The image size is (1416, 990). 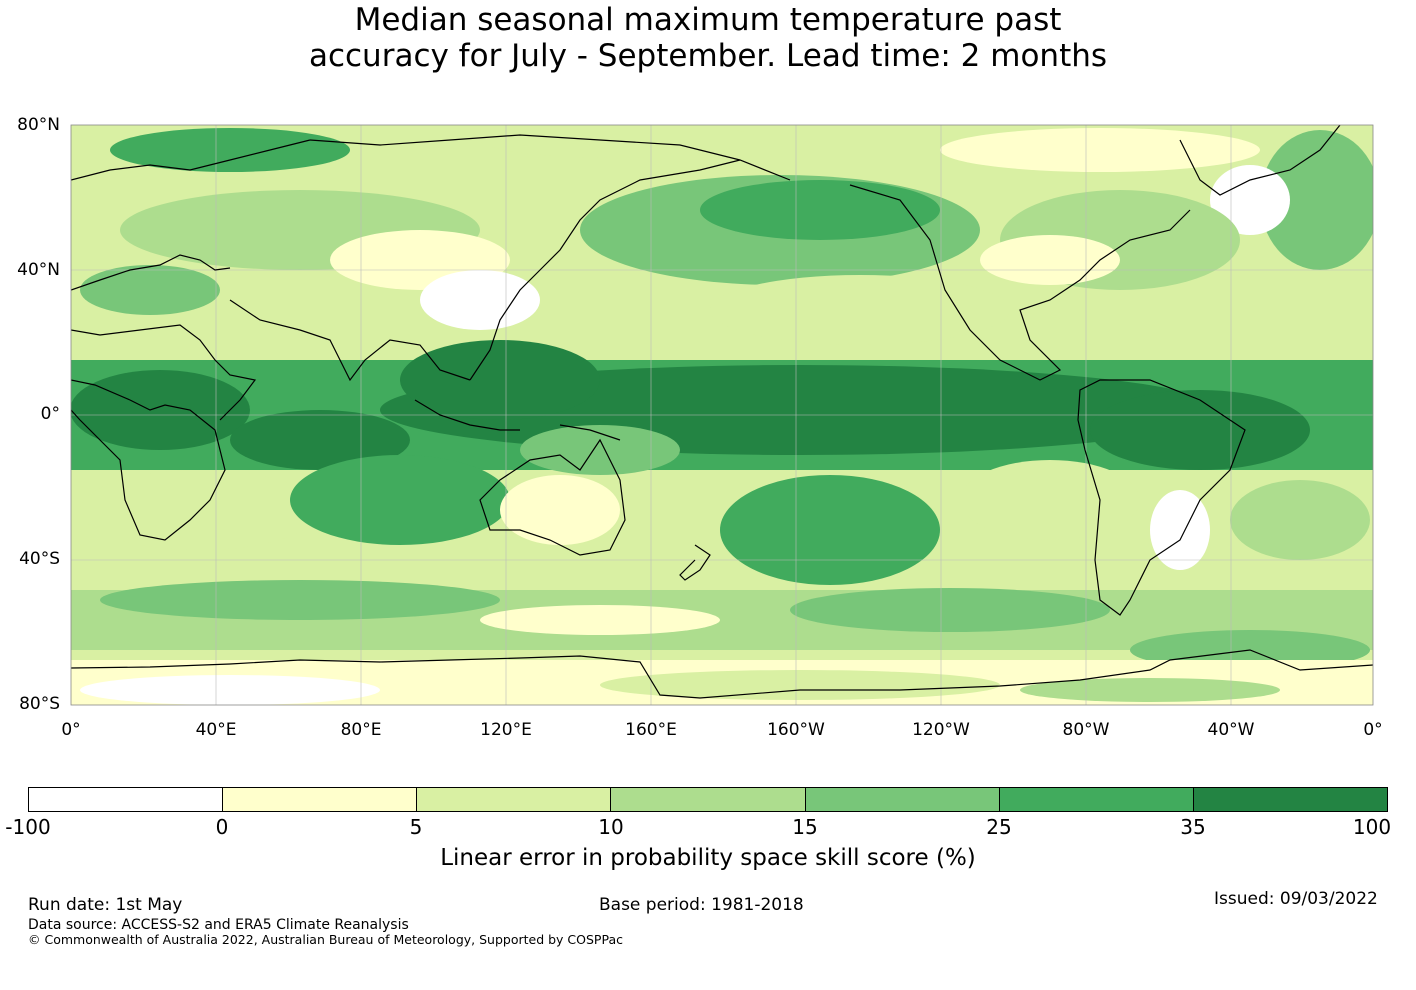 I want to click on lat-label-equator: 0°, so click(x=50, y=414).